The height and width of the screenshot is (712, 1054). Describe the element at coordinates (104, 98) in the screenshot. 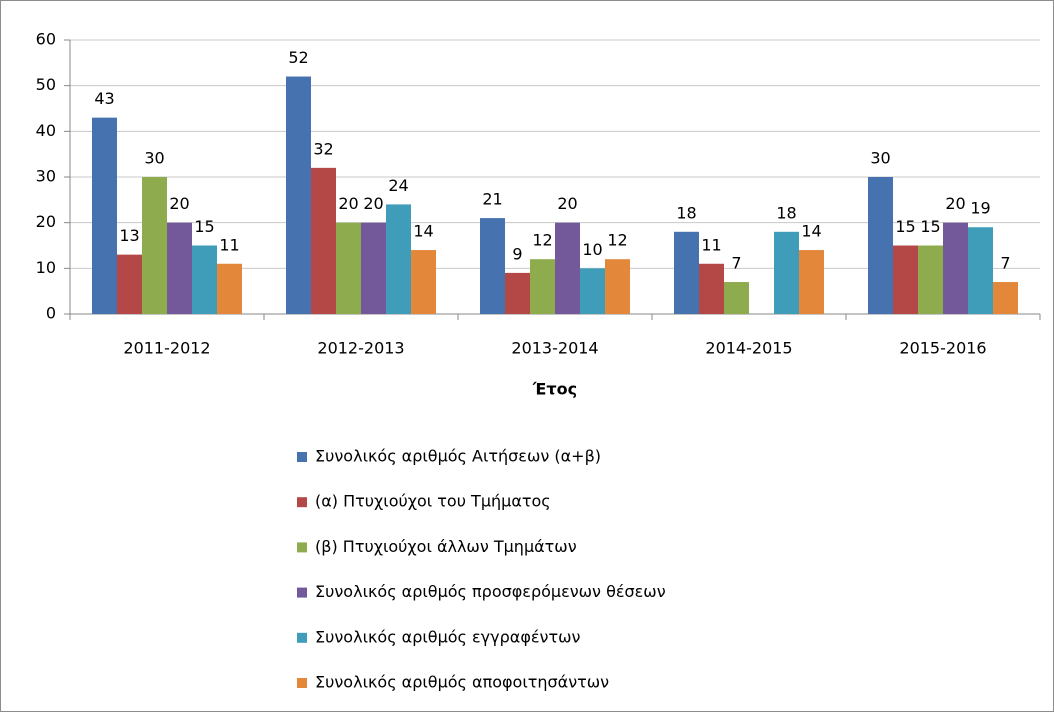

I see `data-label: 43` at that location.